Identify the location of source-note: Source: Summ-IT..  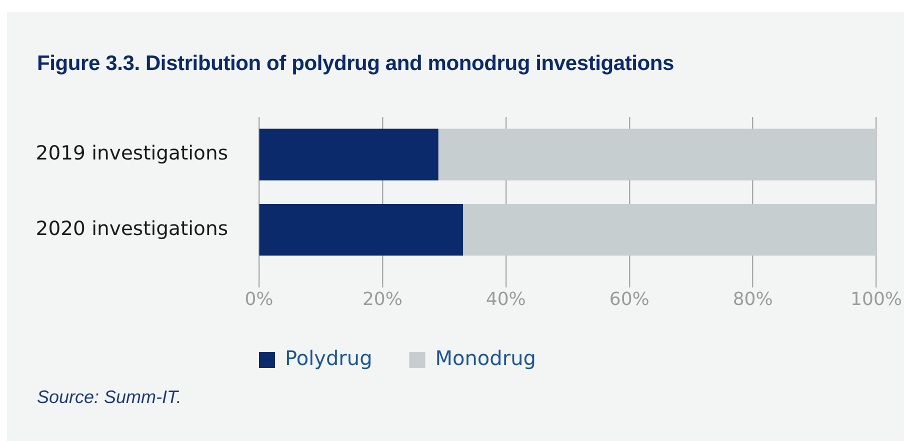
(109, 397).